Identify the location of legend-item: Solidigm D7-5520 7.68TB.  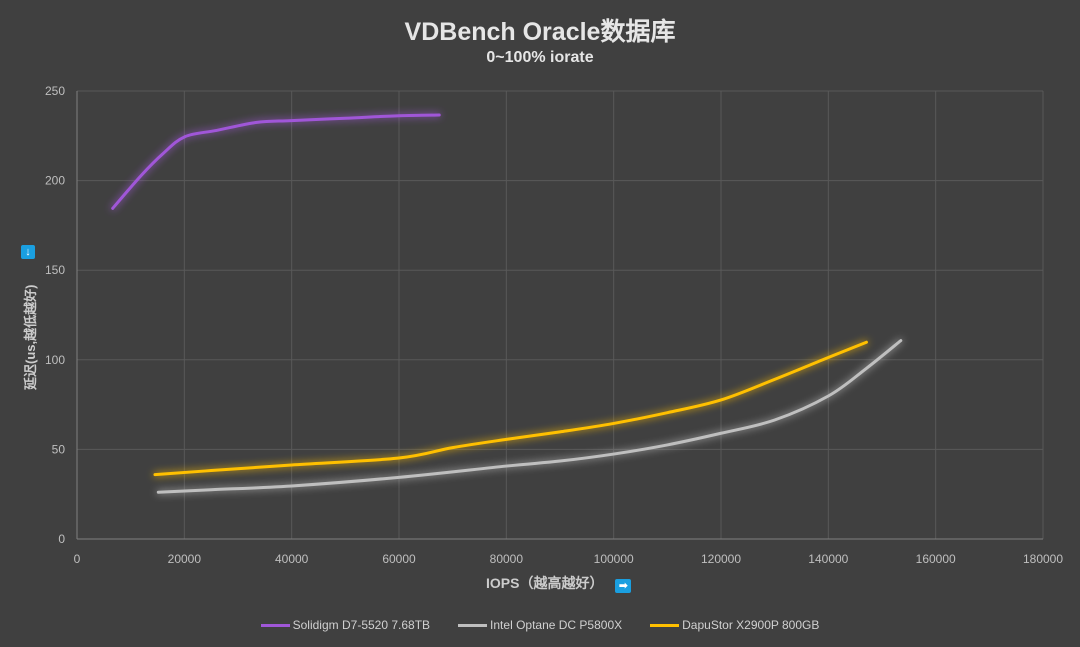
(345, 625).